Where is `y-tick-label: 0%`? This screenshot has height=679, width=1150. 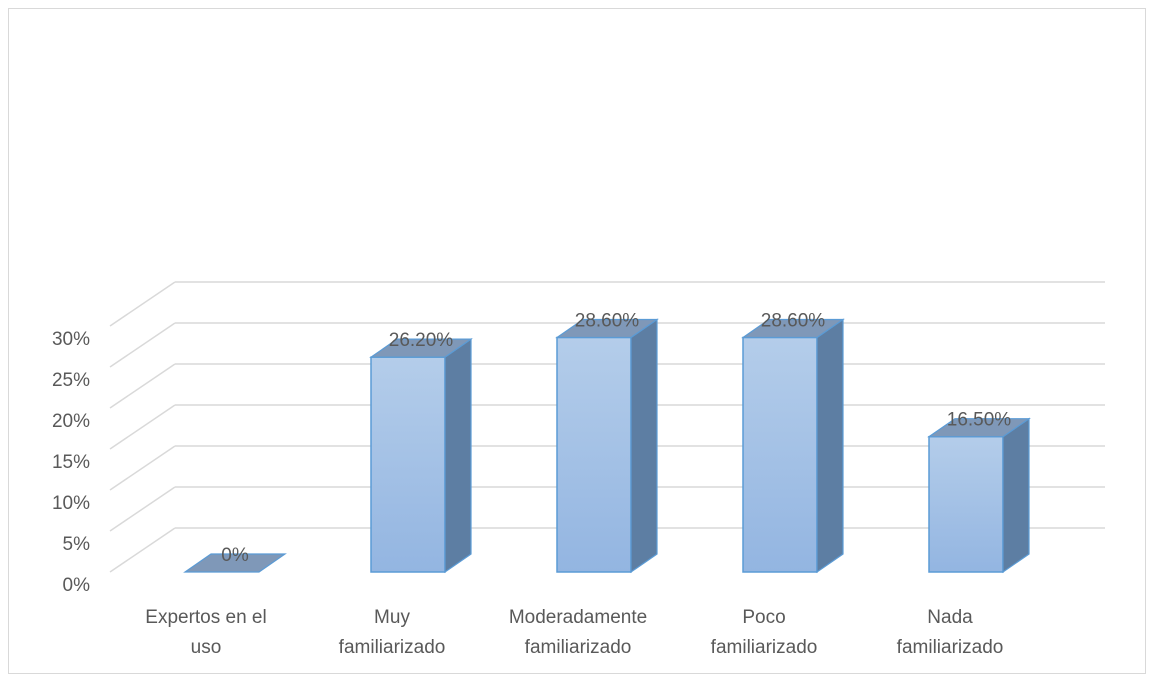
y-tick-label: 0% is located at coordinates (77, 585).